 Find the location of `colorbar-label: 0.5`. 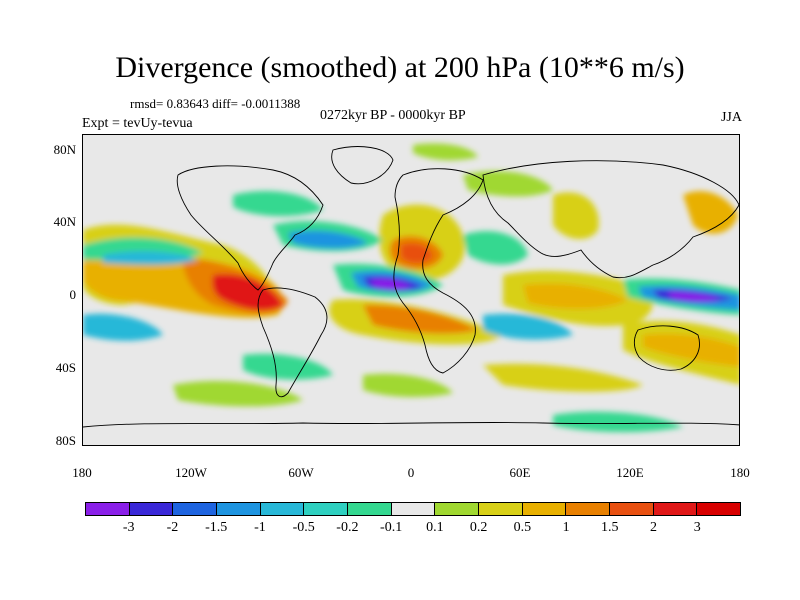

colorbar-label: 0.5 is located at coordinates (522, 527).